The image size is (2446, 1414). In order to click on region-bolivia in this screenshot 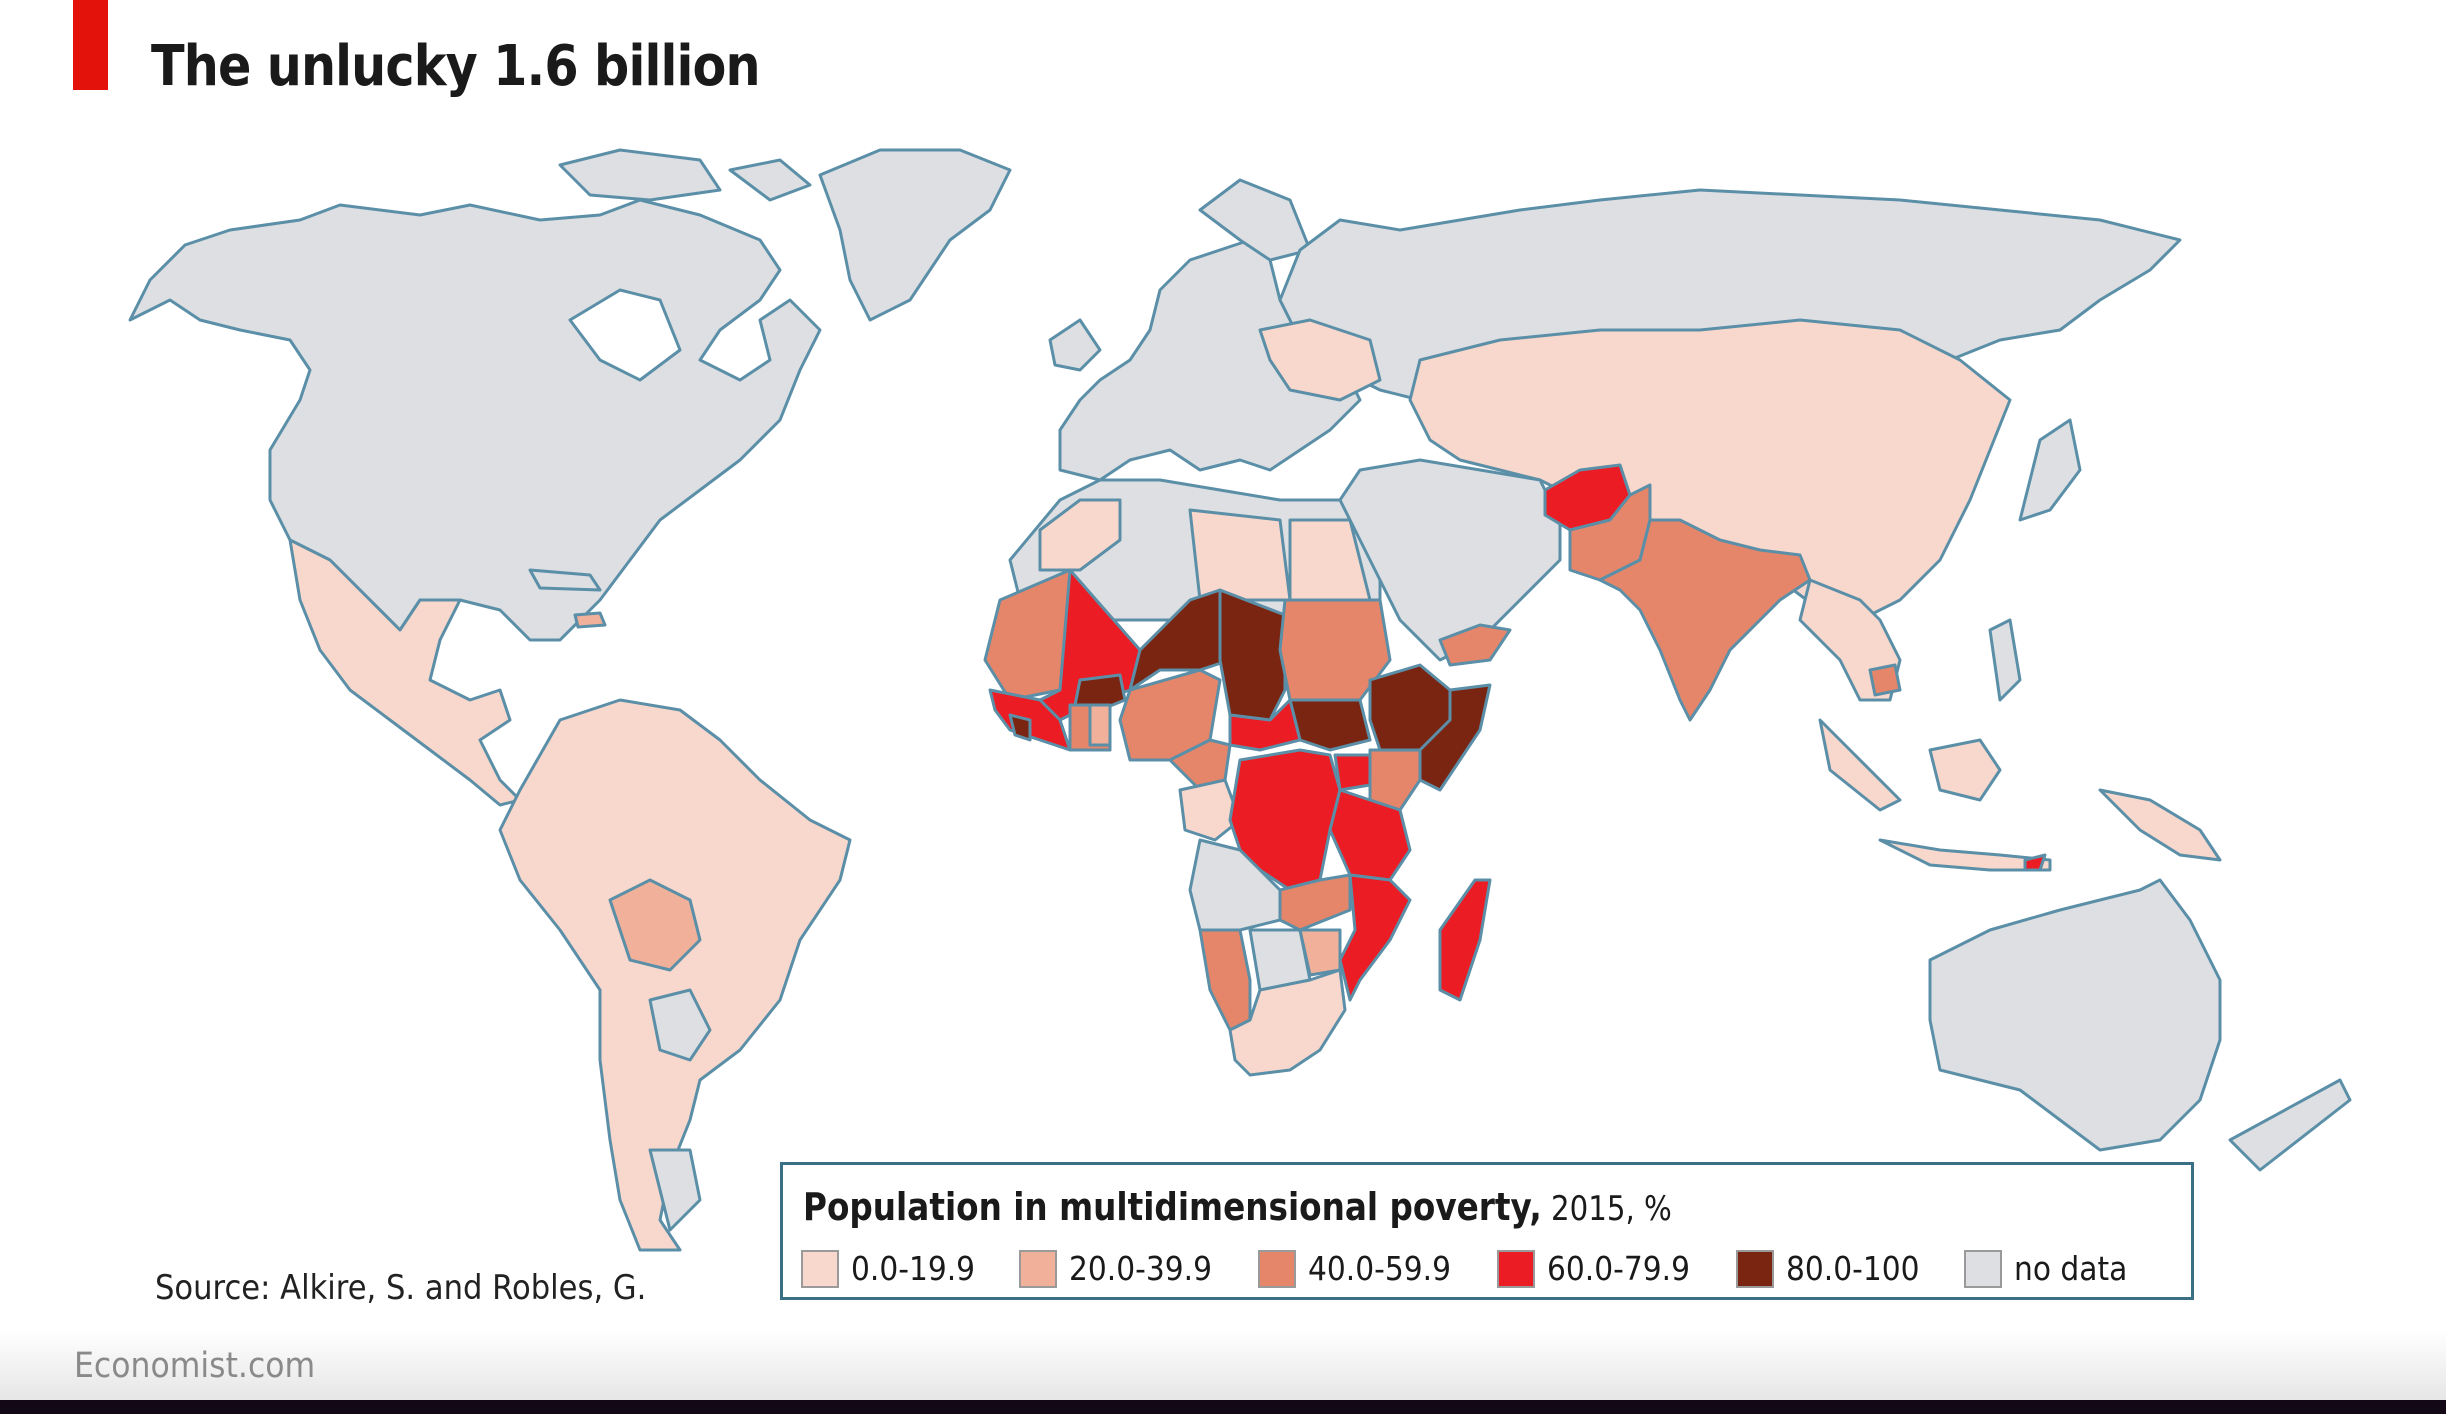, I will do `click(655, 925)`.